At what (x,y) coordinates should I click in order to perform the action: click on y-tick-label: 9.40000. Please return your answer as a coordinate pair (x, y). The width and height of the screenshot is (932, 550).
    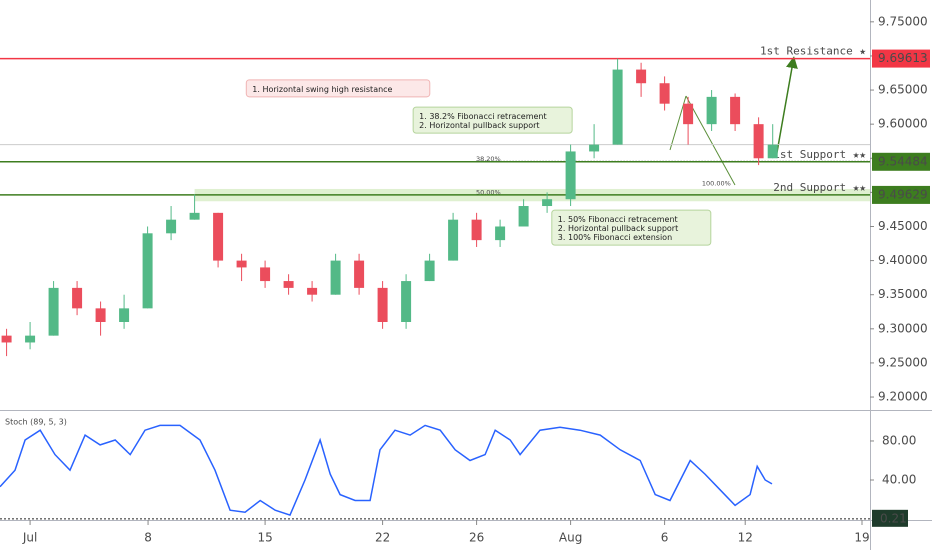
    Looking at the image, I should click on (903, 260).